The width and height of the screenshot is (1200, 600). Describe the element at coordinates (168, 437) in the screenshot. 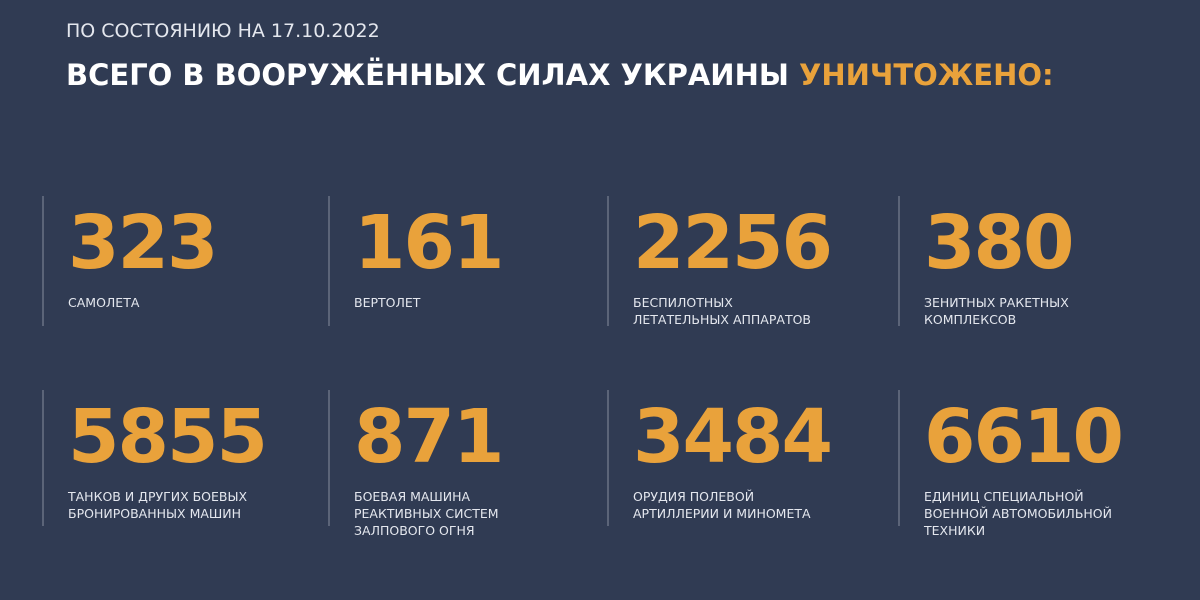

I see `stat-value: 5855` at that location.